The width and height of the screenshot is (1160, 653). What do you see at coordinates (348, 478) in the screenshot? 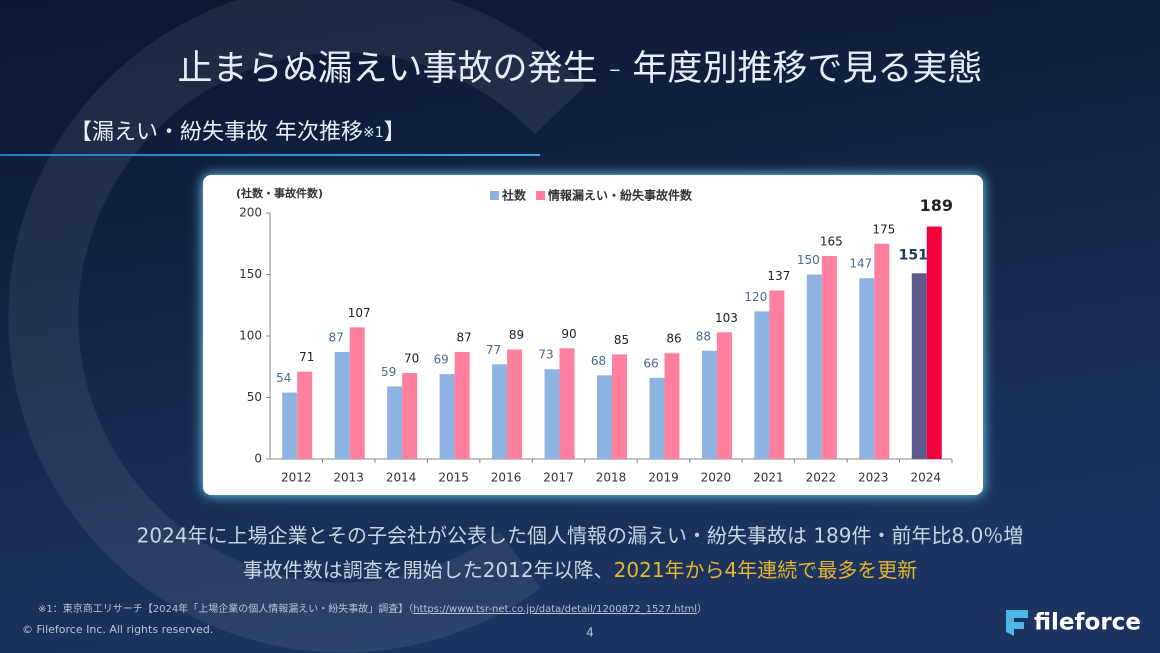
I see `x-tick-label: 2013` at bounding box center [348, 478].